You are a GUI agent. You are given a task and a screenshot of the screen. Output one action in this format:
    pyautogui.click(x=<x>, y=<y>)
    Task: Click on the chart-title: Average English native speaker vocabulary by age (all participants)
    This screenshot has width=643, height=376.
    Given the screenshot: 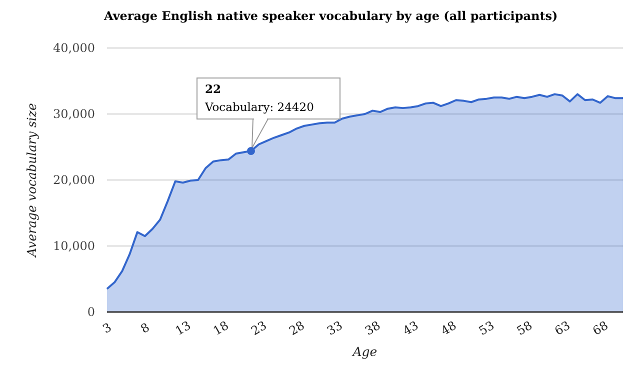 What is the action you would take?
    pyautogui.click(x=330, y=16)
    